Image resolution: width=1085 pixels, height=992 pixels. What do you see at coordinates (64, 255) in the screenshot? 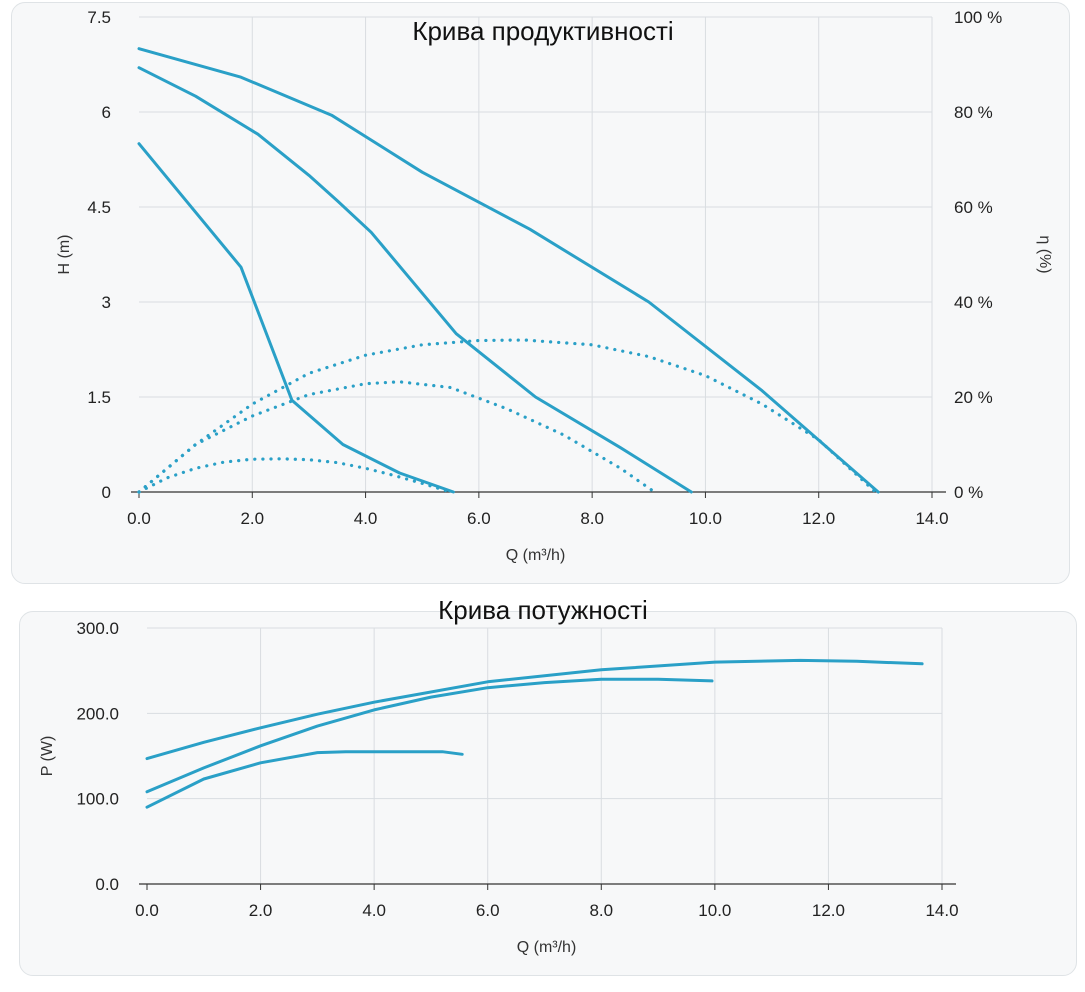
I see `y-axis-title: H (m)` at bounding box center [64, 255].